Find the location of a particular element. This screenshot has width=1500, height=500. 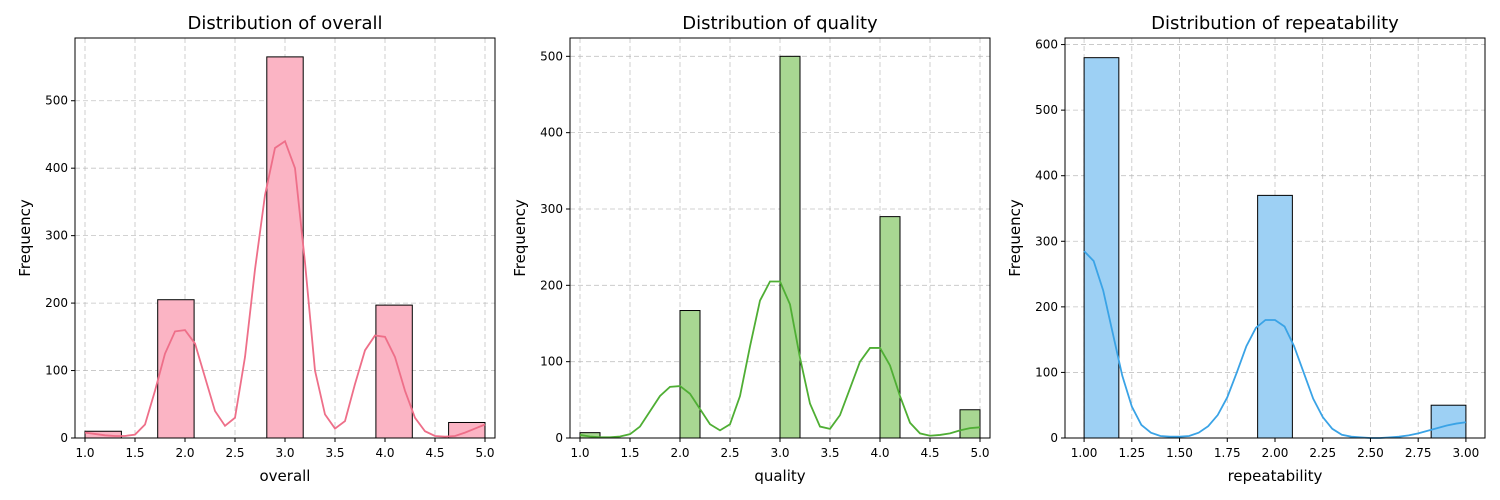

x-tick-label: 3.00 is located at coordinates (1466, 453).